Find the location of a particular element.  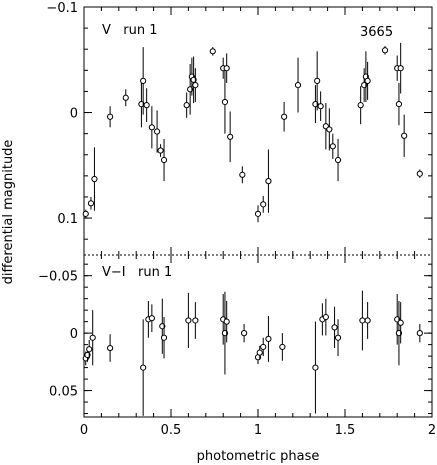

x-axis-label: photometric phase is located at coordinates (258, 456).